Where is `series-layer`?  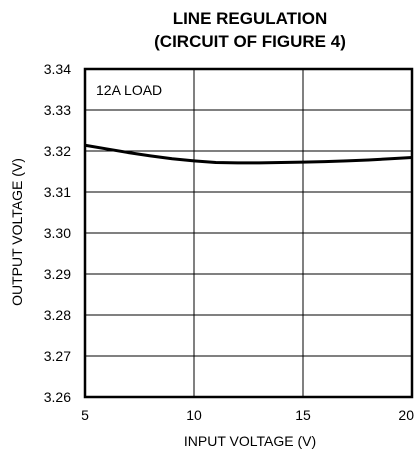
series-layer is located at coordinates (248, 154).